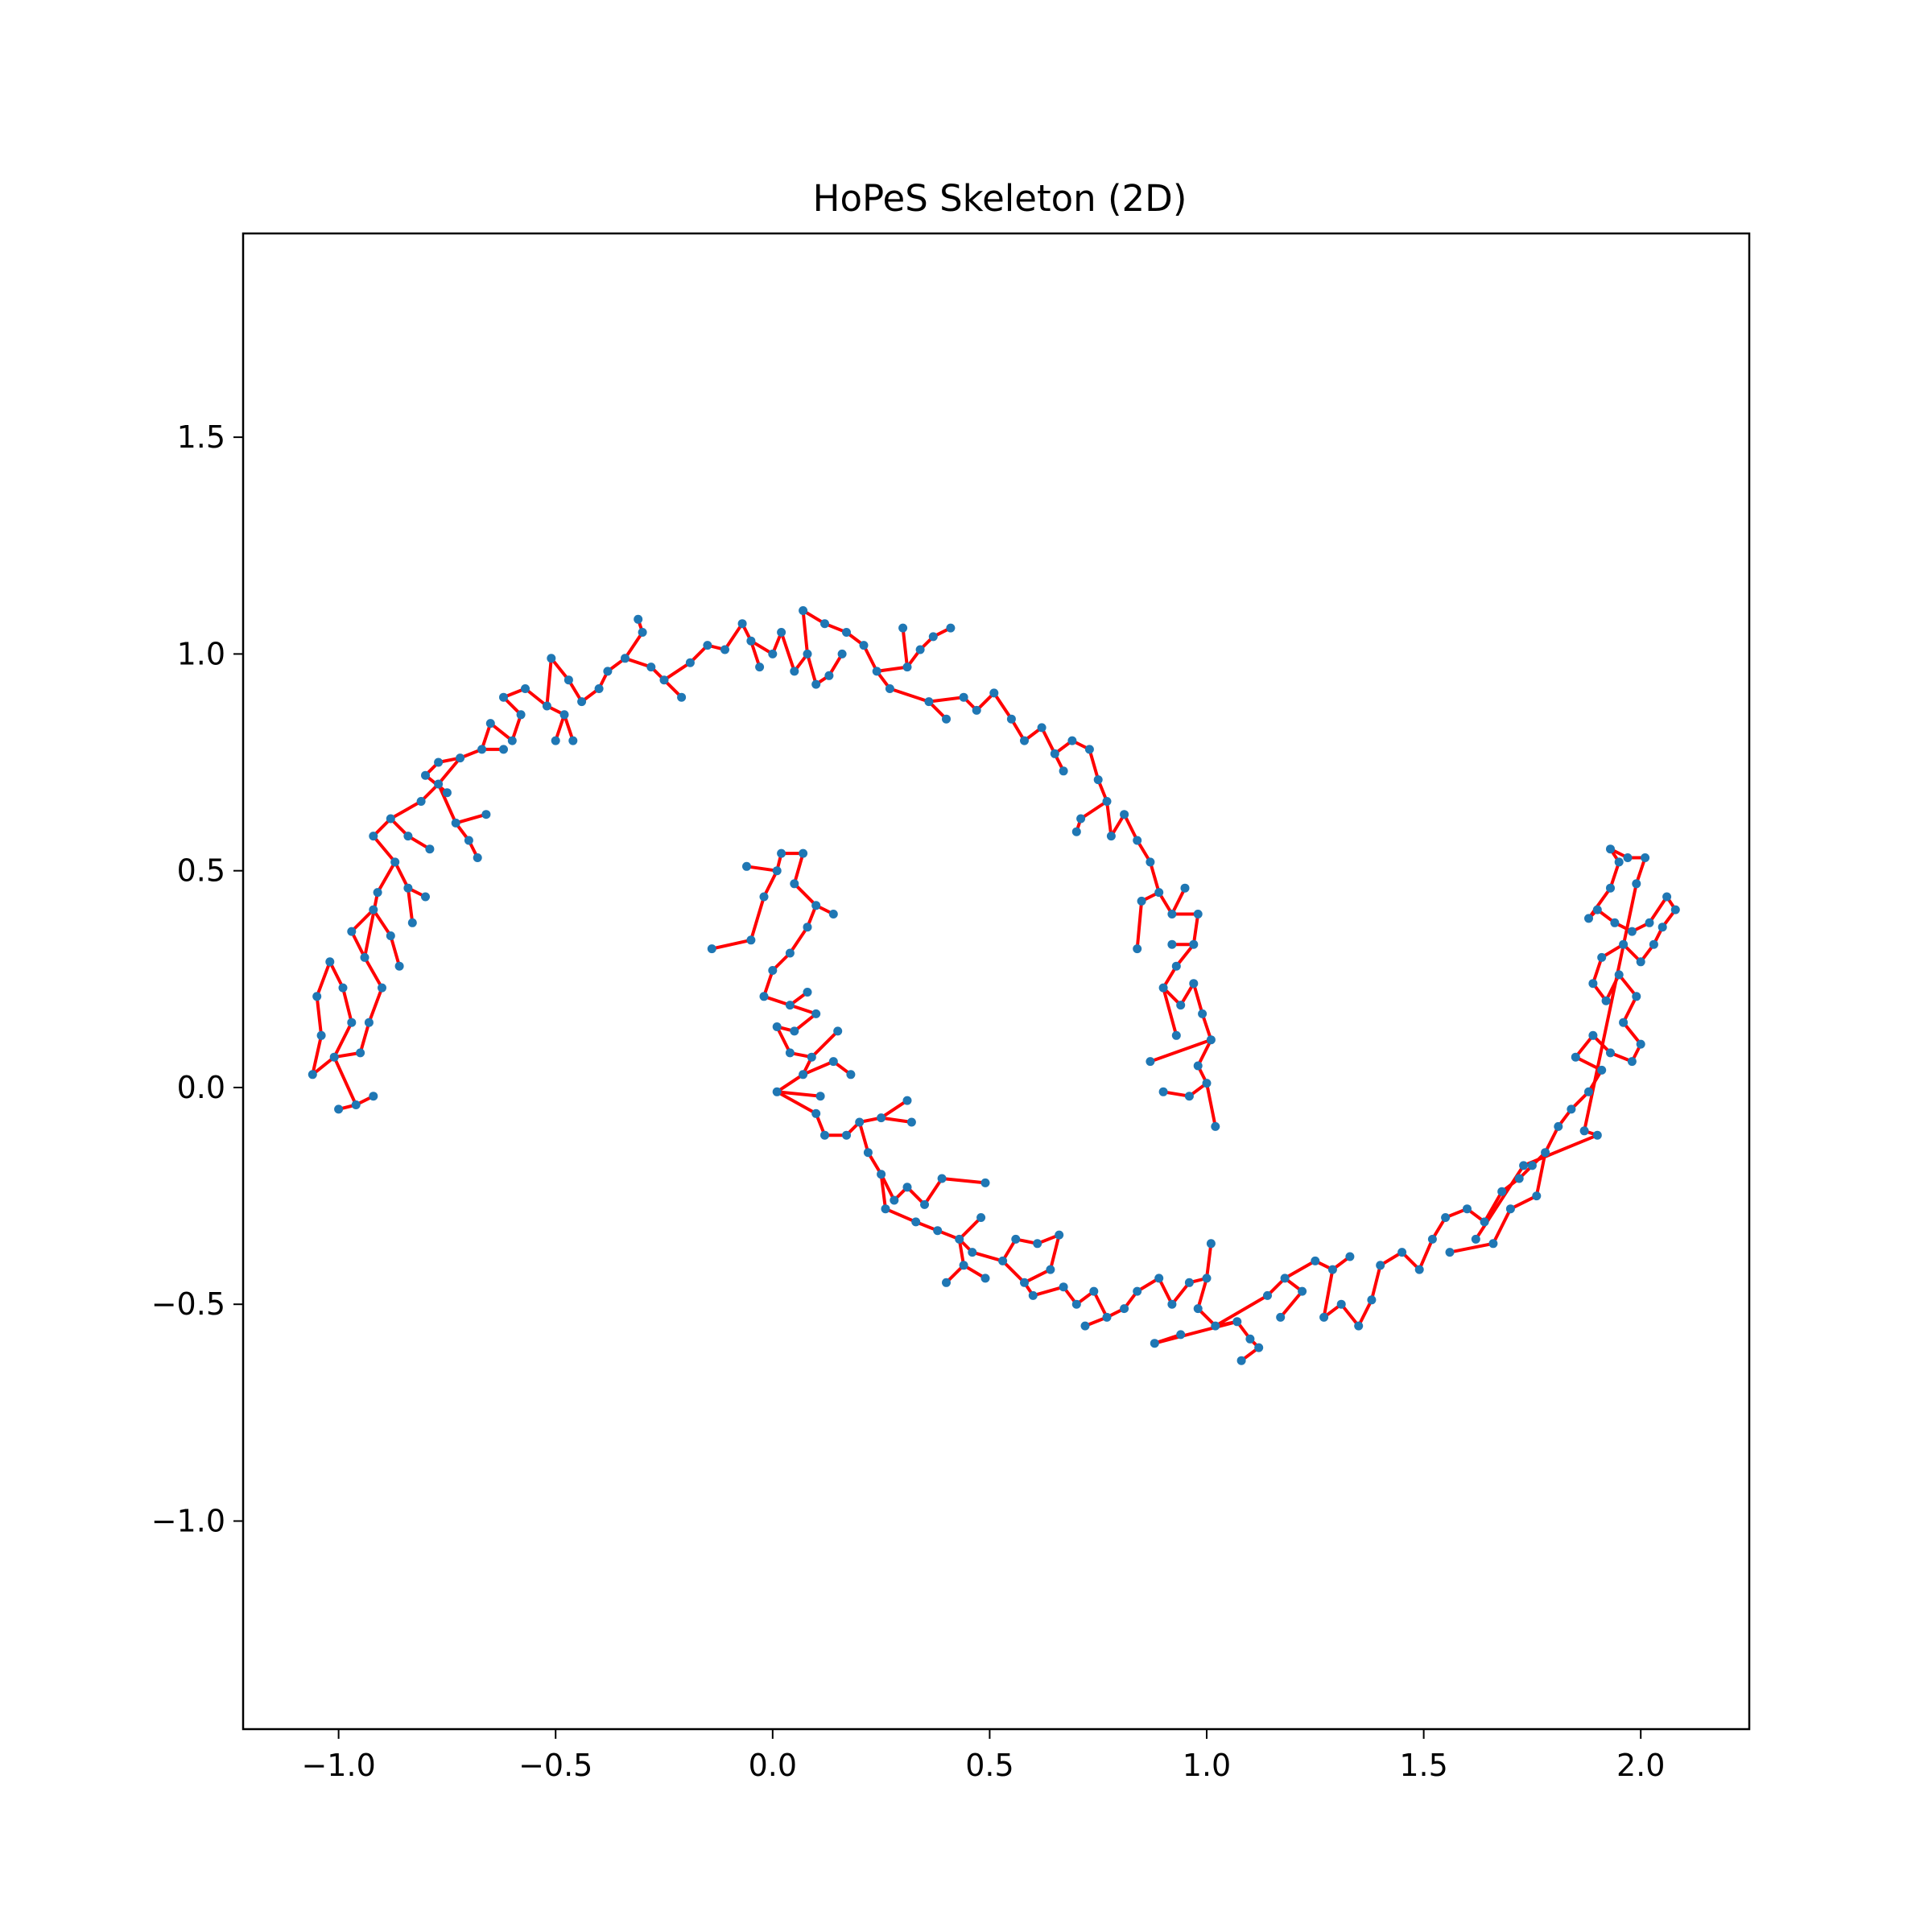  What do you see at coordinates (1640, 1766) in the screenshot?
I see `x-tick-label-6: 2.0` at bounding box center [1640, 1766].